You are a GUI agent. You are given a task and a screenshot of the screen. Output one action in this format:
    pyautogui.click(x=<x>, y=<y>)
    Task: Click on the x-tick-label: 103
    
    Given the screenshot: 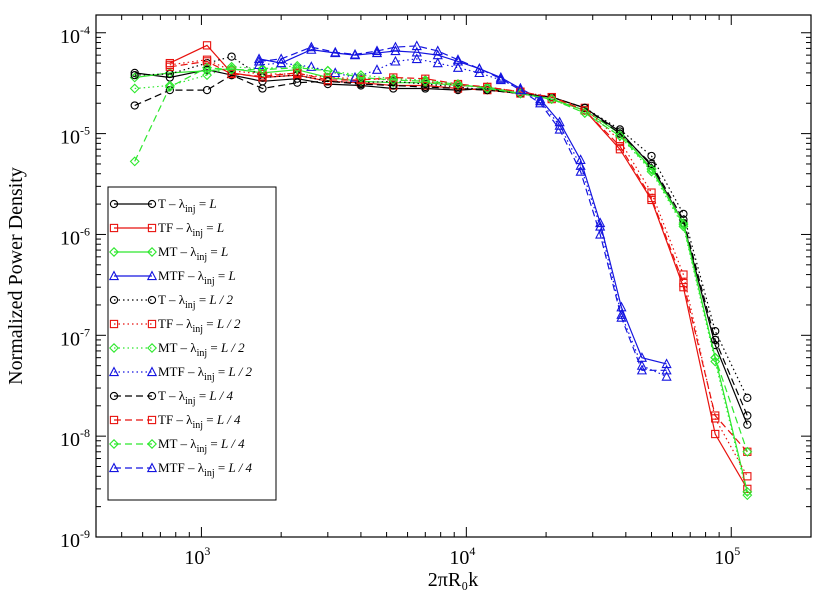 What is the action you would take?
    pyautogui.click(x=197, y=556)
    